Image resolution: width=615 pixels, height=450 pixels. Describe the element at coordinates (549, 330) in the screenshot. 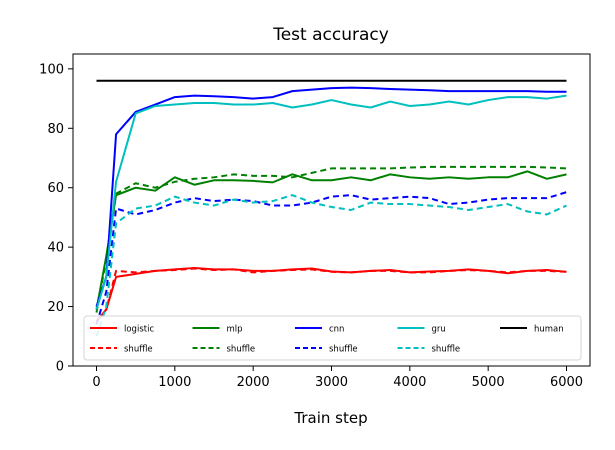

I see `legend-label: human` at that location.